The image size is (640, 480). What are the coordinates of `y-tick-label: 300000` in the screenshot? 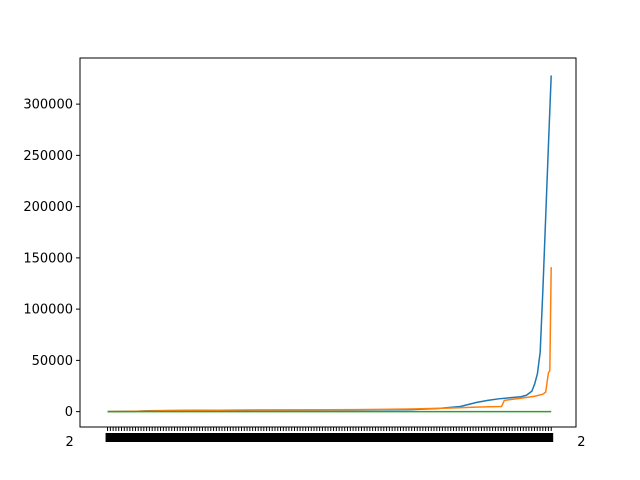 It's located at (48, 105).